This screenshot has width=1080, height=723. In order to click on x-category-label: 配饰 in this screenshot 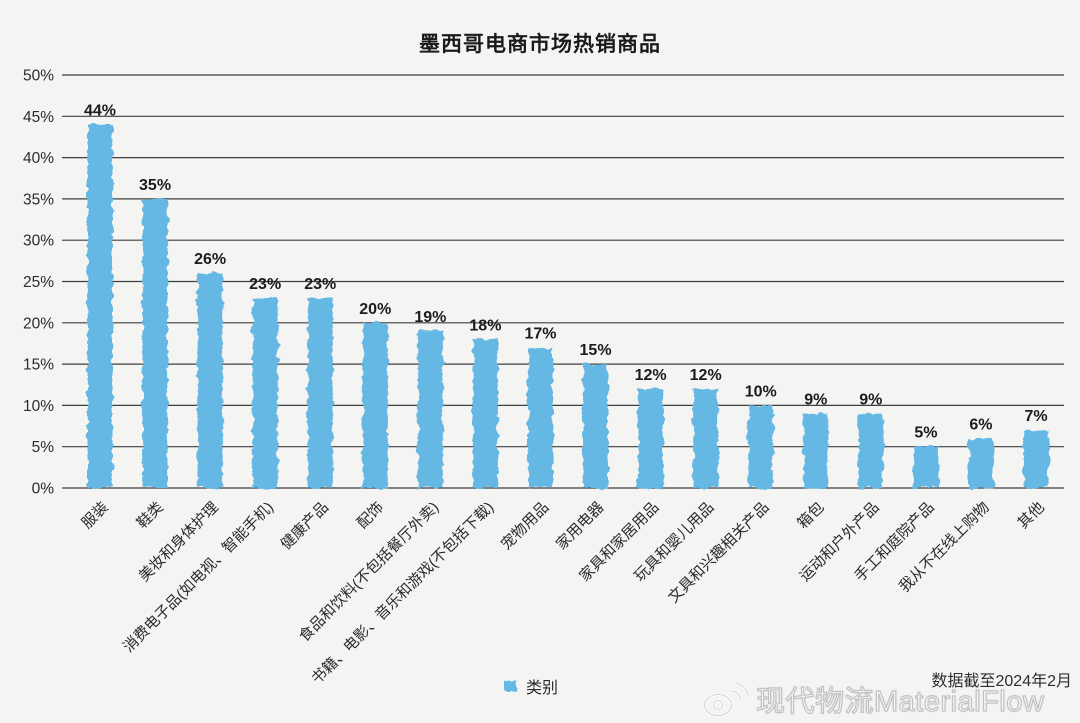, I will do `click(370, 515)`.